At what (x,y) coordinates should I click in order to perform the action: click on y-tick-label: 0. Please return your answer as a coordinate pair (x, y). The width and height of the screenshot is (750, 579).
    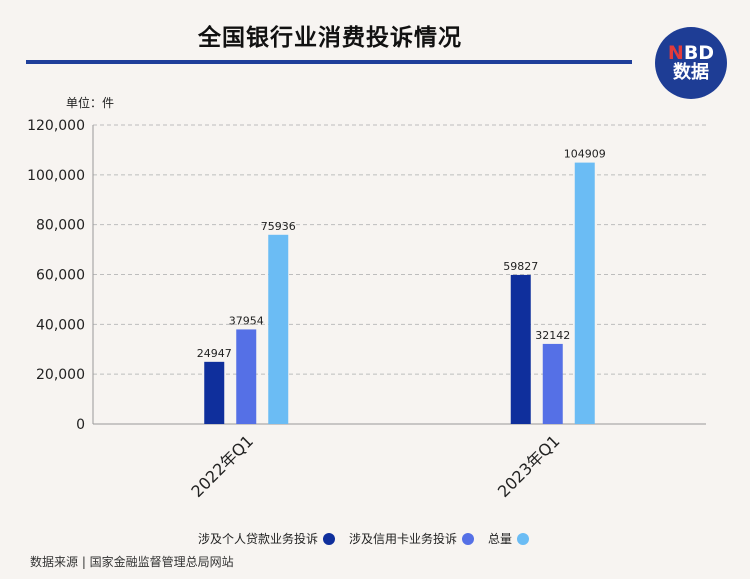
    Looking at the image, I should click on (80, 425).